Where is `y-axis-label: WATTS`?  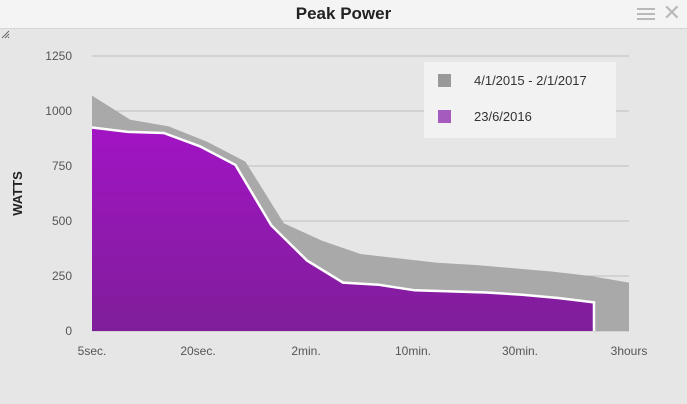
y-axis-label: WATTS is located at coordinates (17, 193).